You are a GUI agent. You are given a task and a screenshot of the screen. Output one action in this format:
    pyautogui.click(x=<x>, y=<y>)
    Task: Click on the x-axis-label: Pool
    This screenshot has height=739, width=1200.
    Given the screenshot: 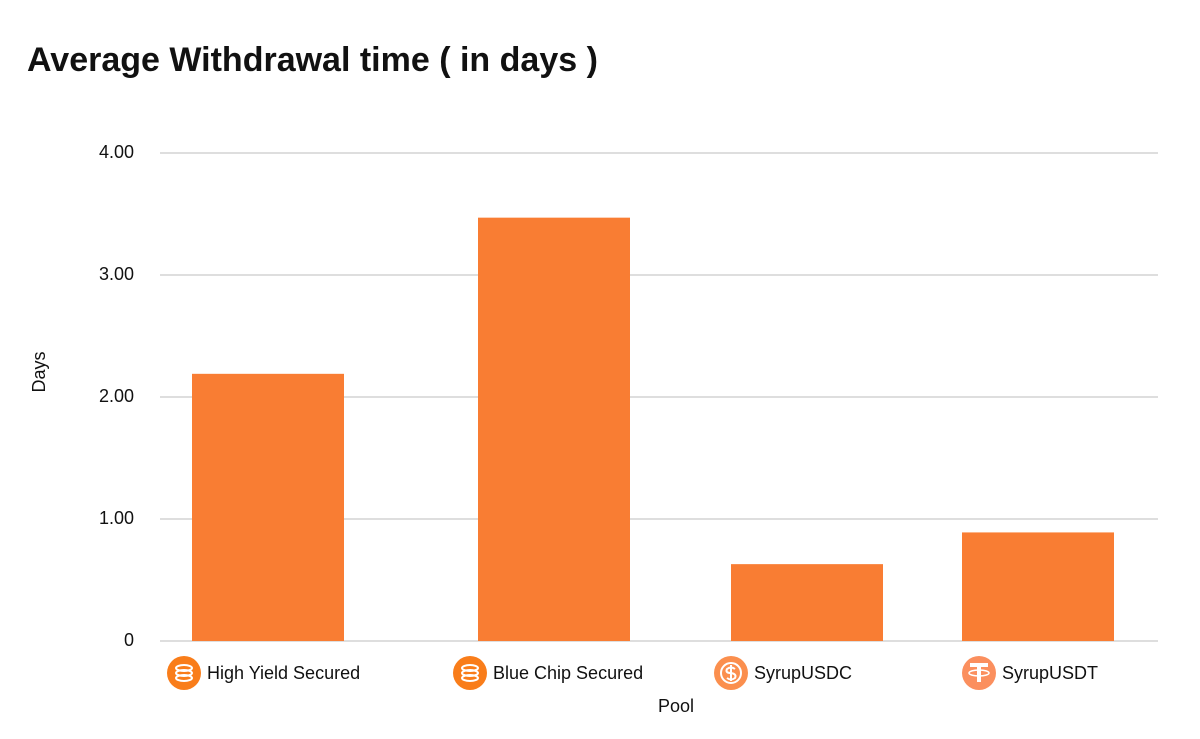 What is the action you would take?
    pyautogui.click(x=676, y=706)
    